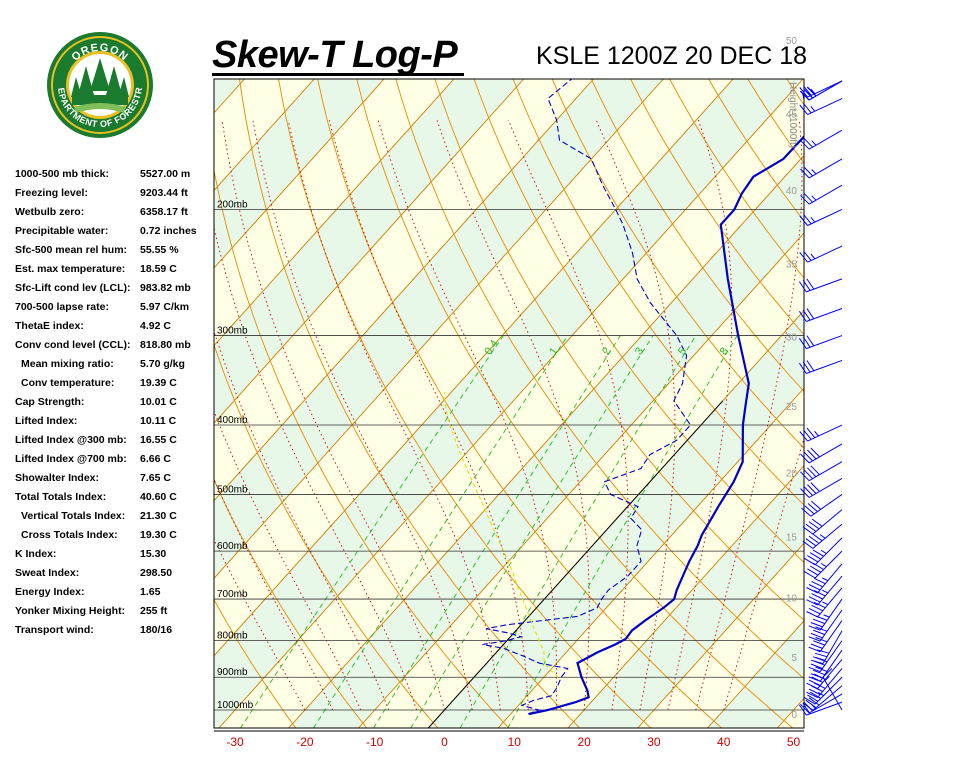 The image size is (960, 768). I want to click on index-row: Lifted Index @300 mb: 16.55 C, so click(115, 443).